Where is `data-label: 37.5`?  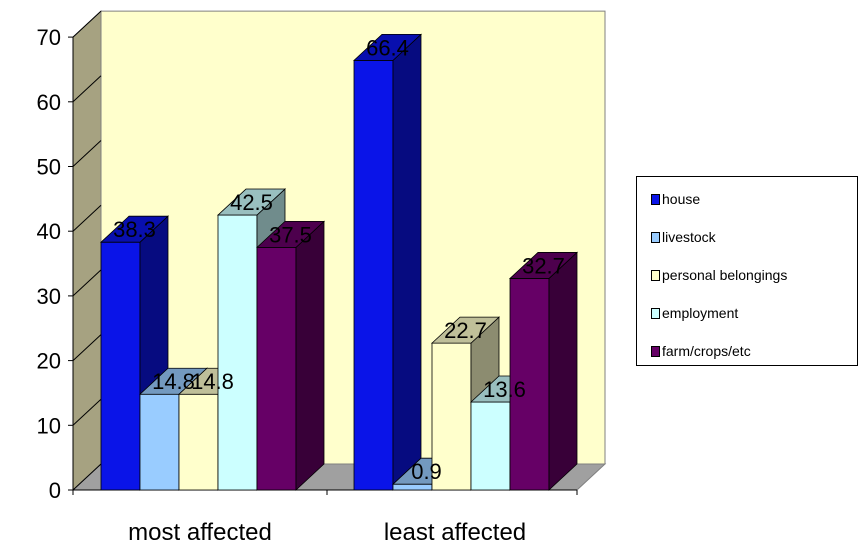
data-label: 37.5 is located at coordinates (290, 234).